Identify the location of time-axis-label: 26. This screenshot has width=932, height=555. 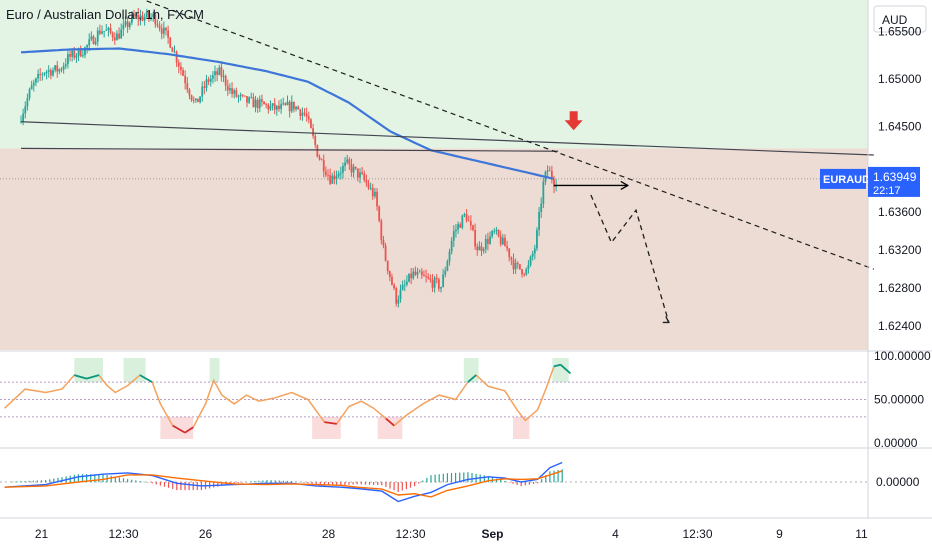
(206, 534).